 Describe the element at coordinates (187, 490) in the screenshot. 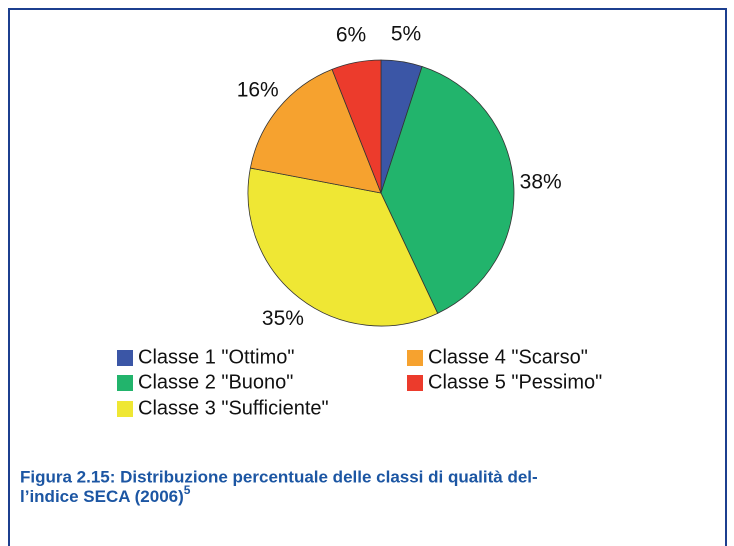

I see `caption-note: 5` at that location.